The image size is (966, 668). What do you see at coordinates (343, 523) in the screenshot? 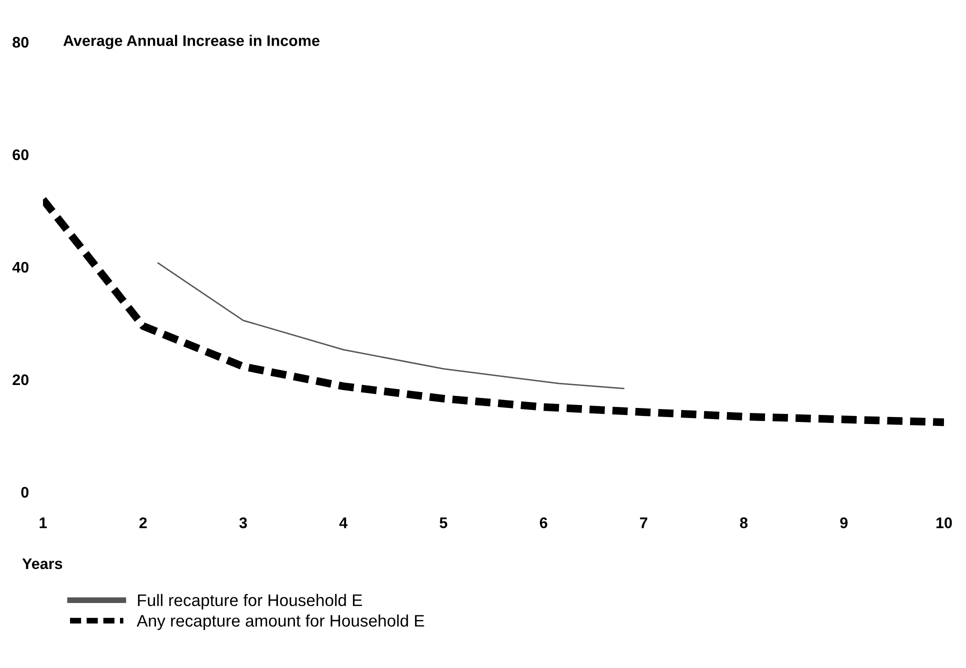
I see `x-tick-label: 4` at bounding box center [343, 523].